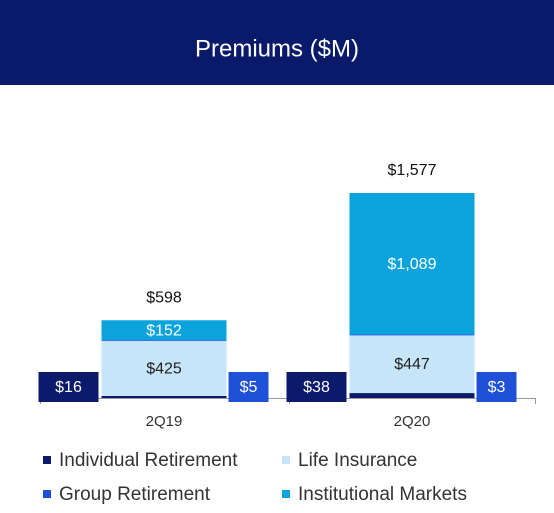  Describe the element at coordinates (164, 421) in the screenshot. I see `x-tick-label: 2Q19` at that location.